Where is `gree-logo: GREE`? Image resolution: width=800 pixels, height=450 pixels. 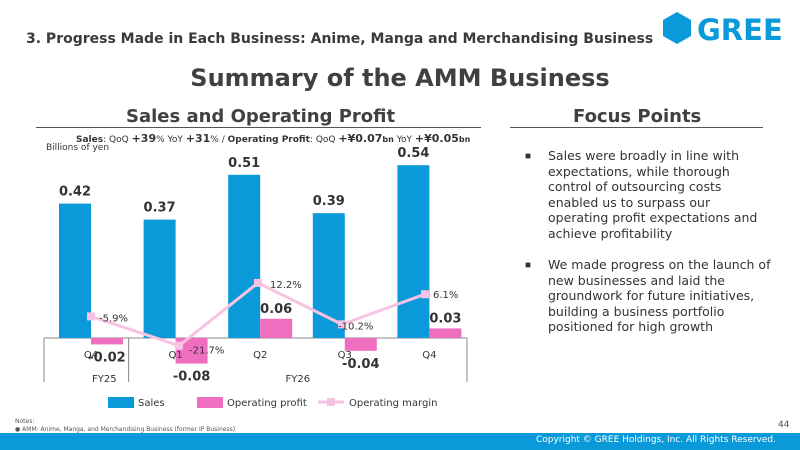 gree-logo: GREE is located at coordinates (722, 29).